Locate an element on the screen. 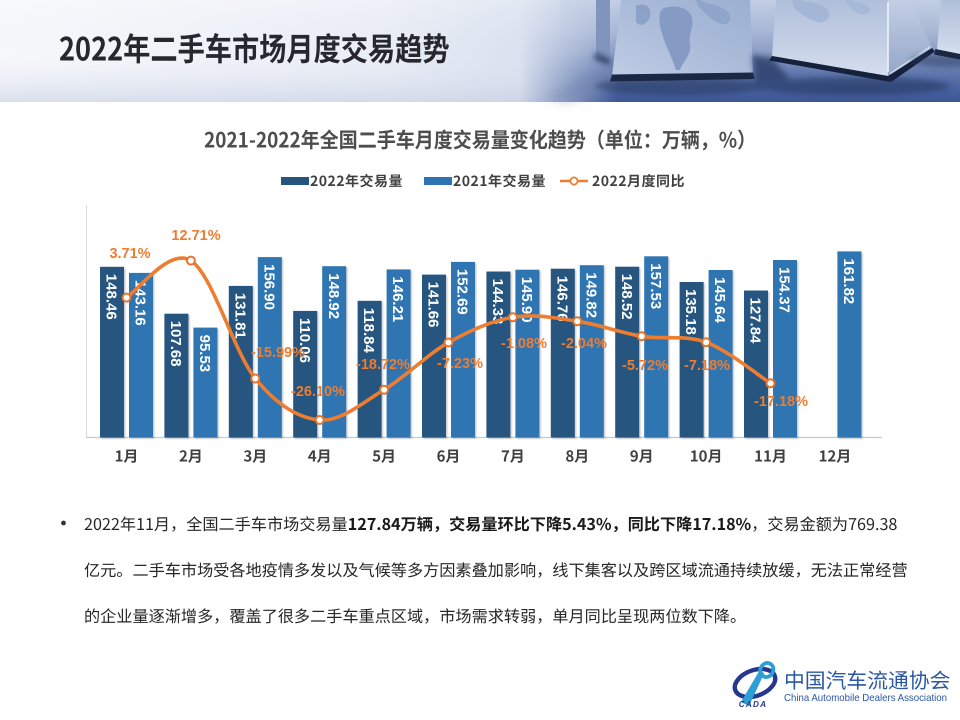  svg-text: -18.72% is located at coordinates (383, 365).